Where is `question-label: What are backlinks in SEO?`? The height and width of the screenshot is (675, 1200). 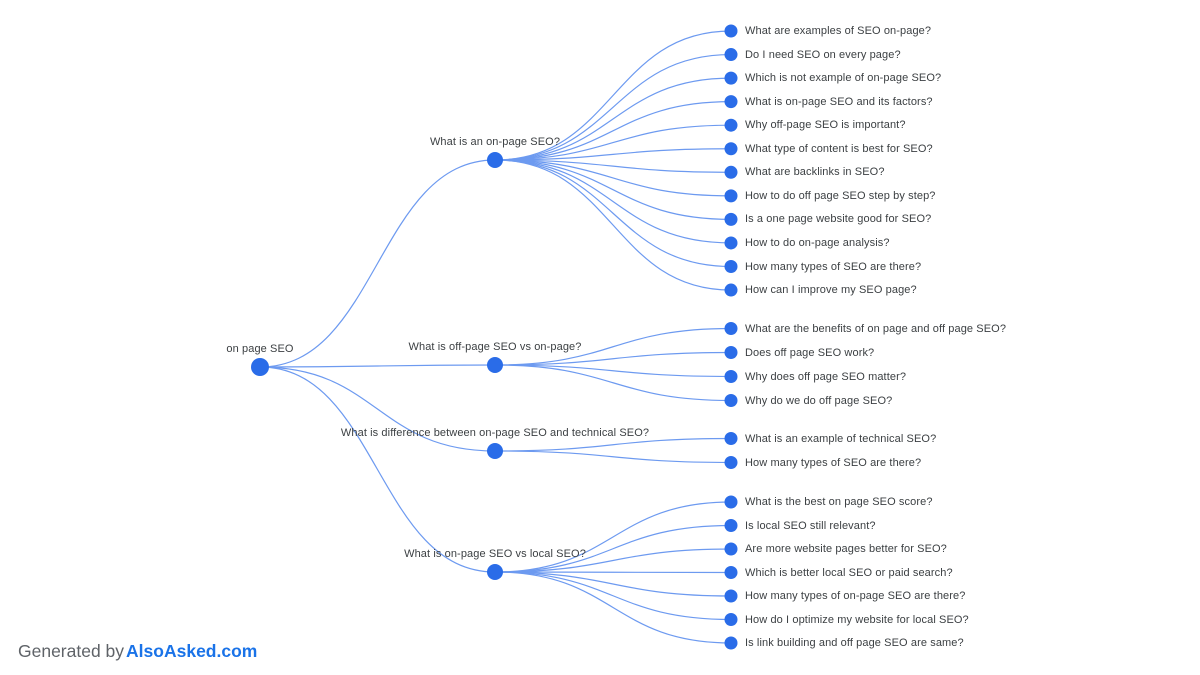 question-label: What are backlinks in SEO? is located at coordinates (815, 172).